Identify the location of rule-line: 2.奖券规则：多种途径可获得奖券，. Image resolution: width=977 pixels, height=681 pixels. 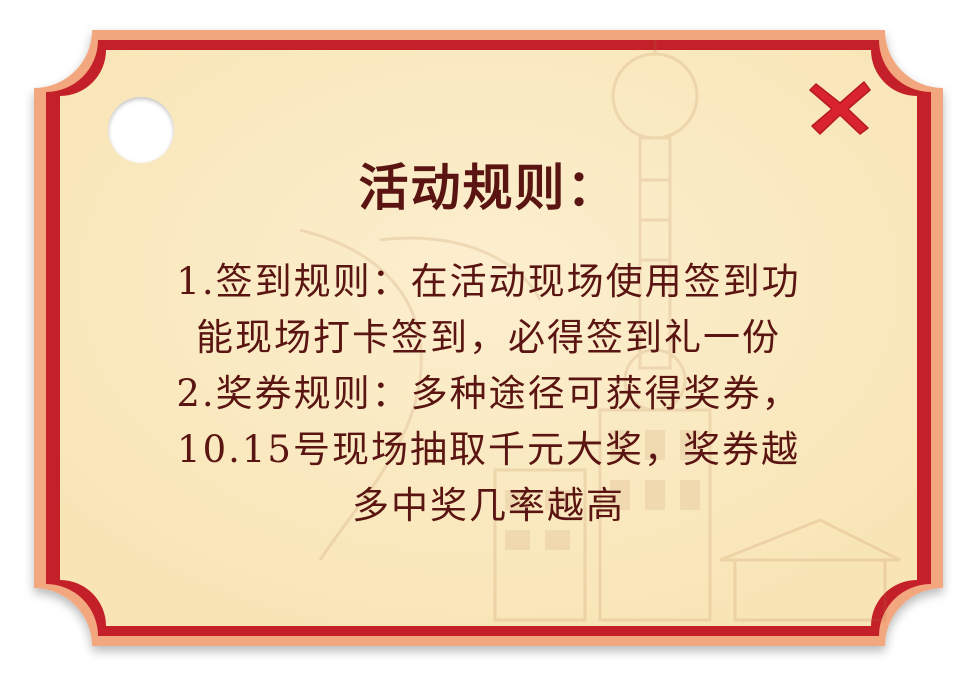
(488, 393).